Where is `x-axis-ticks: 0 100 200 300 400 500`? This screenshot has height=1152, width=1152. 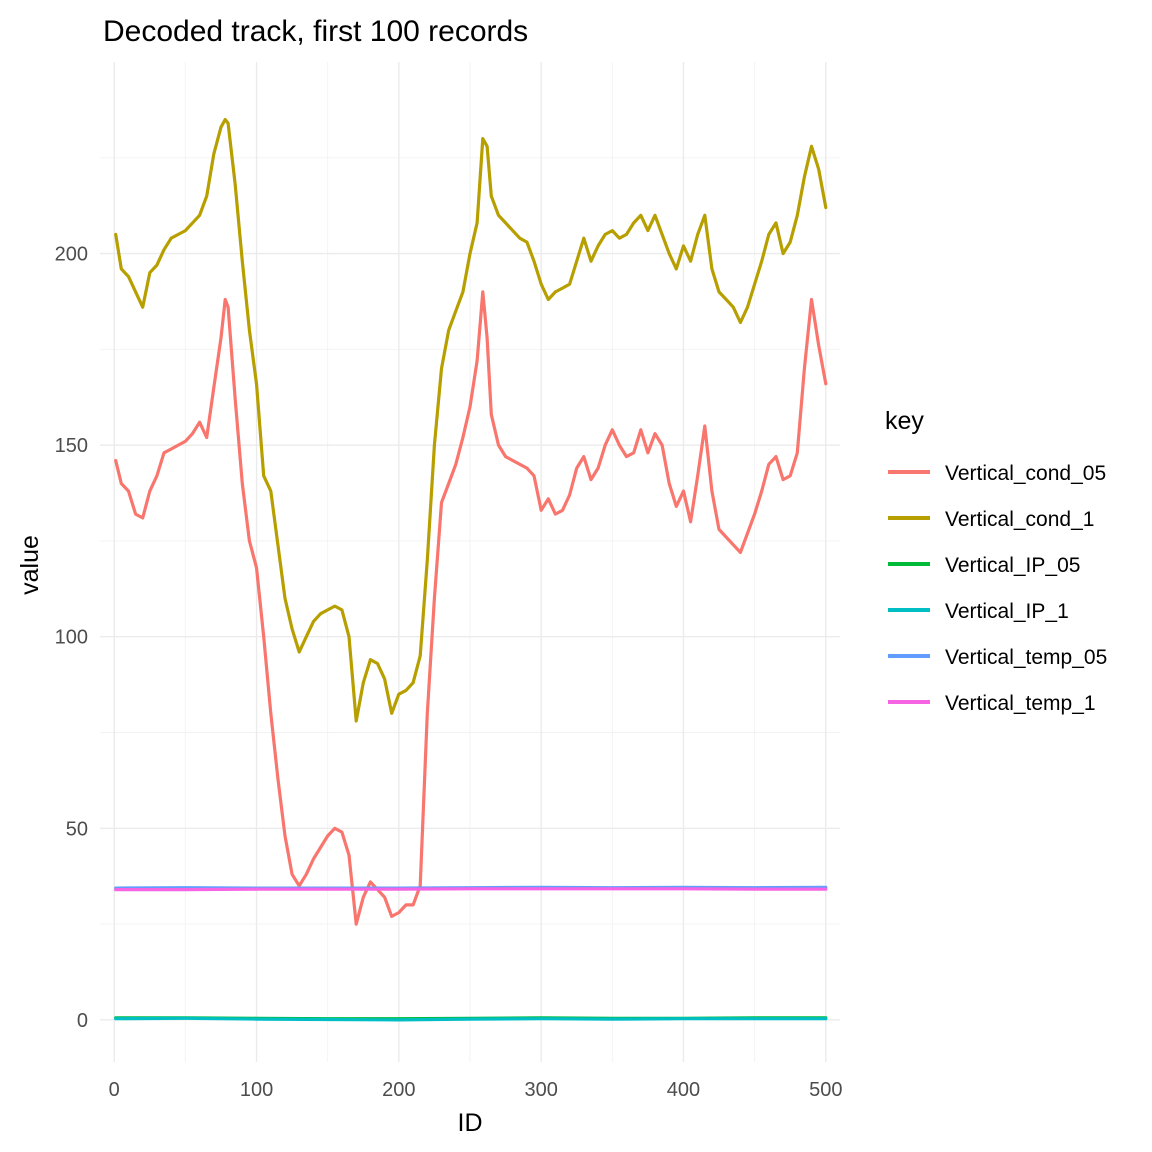 x-axis-ticks: 0 100 200 300 400 500 is located at coordinates (476, 1090).